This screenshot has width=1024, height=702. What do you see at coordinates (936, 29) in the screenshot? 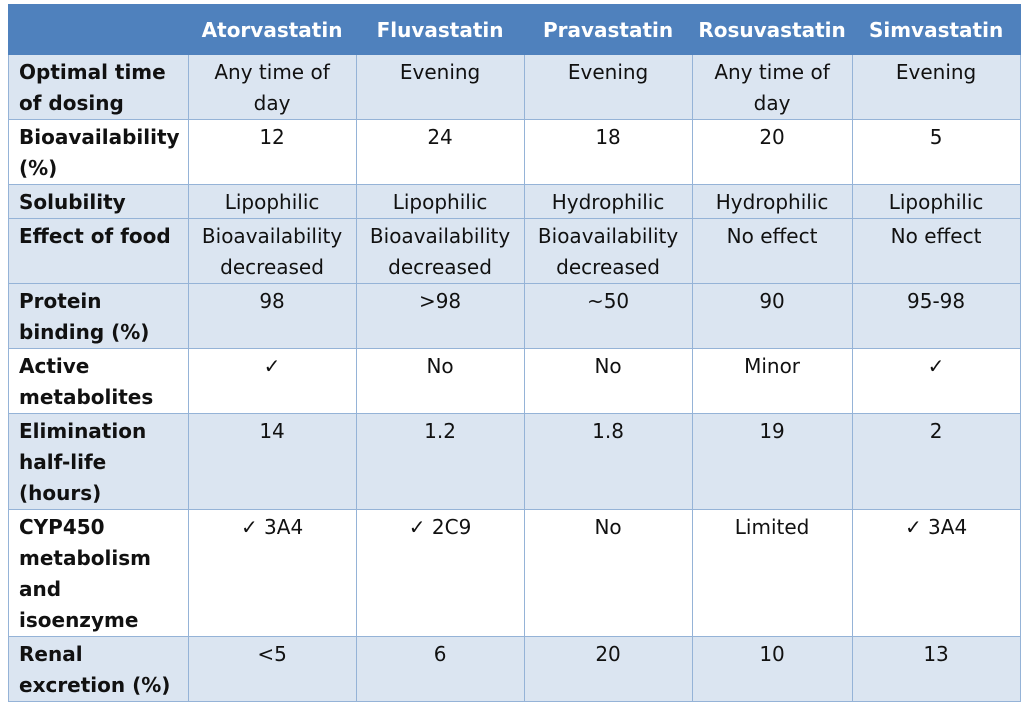
I see `column-header-simvastatin: Simvastatin` at bounding box center [936, 29].